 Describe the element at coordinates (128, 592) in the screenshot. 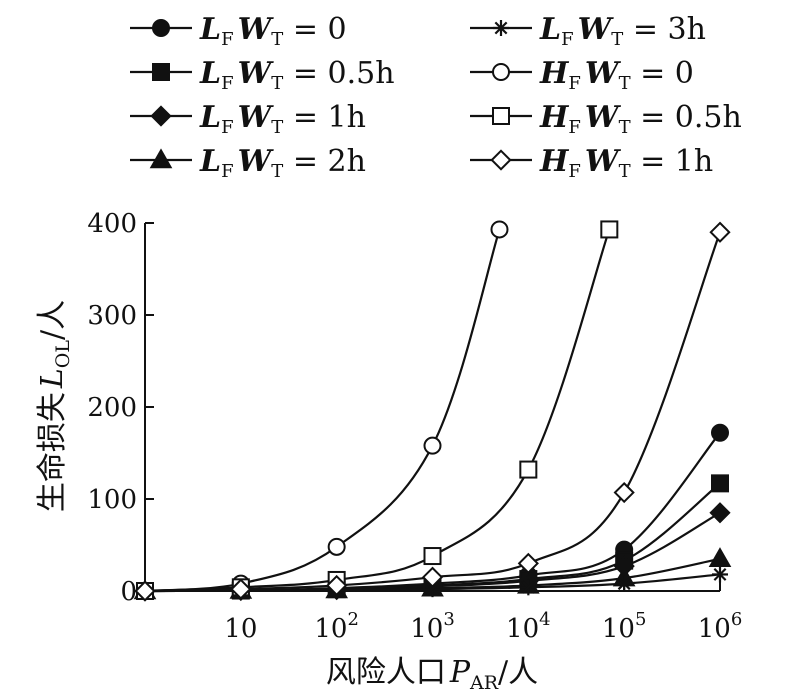

I see `y-tick-label: 0` at that location.